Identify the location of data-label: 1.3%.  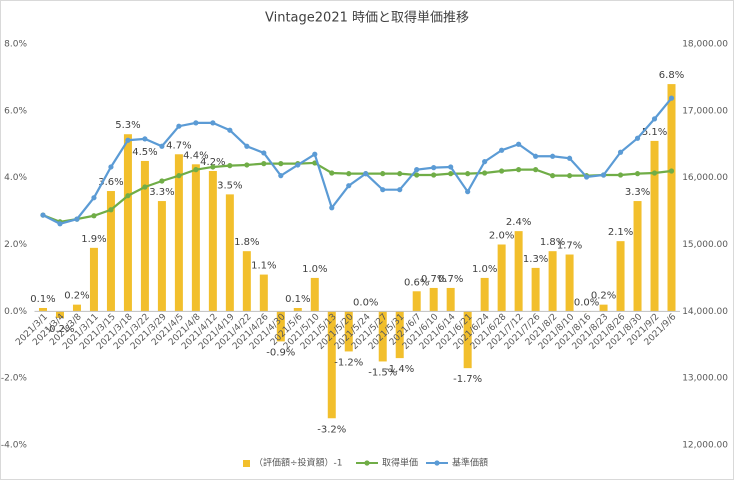
(535, 259).